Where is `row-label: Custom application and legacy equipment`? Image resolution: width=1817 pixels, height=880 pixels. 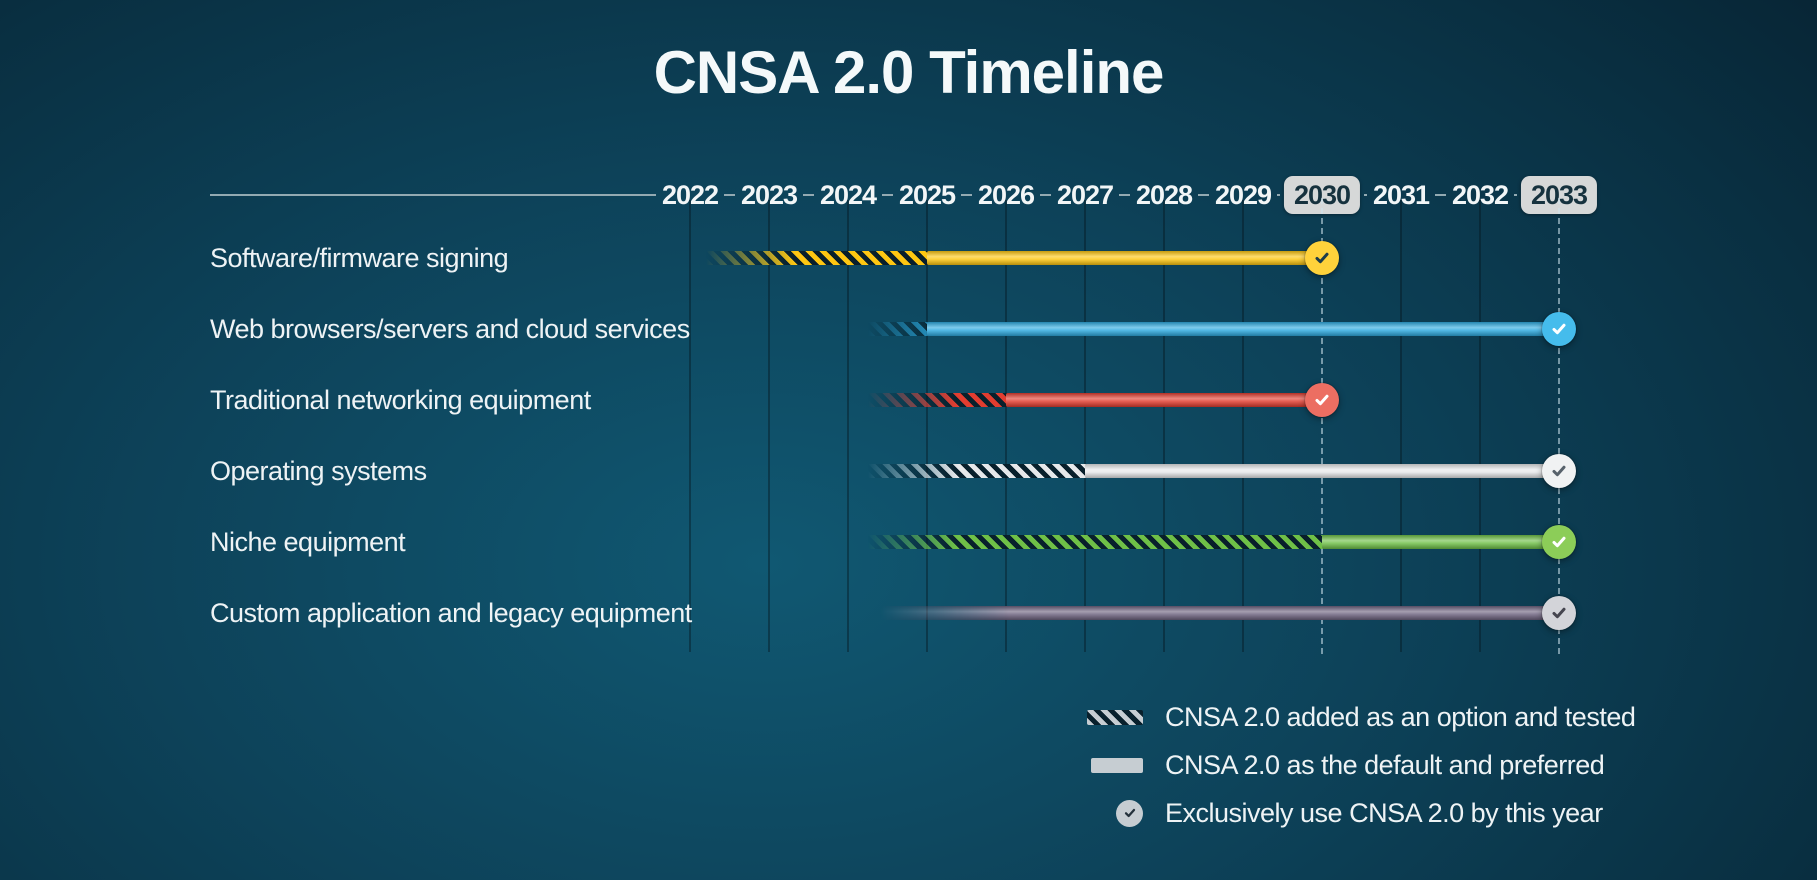 row-label: Custom application and legacy equipment is located at coordinates (451, 613).